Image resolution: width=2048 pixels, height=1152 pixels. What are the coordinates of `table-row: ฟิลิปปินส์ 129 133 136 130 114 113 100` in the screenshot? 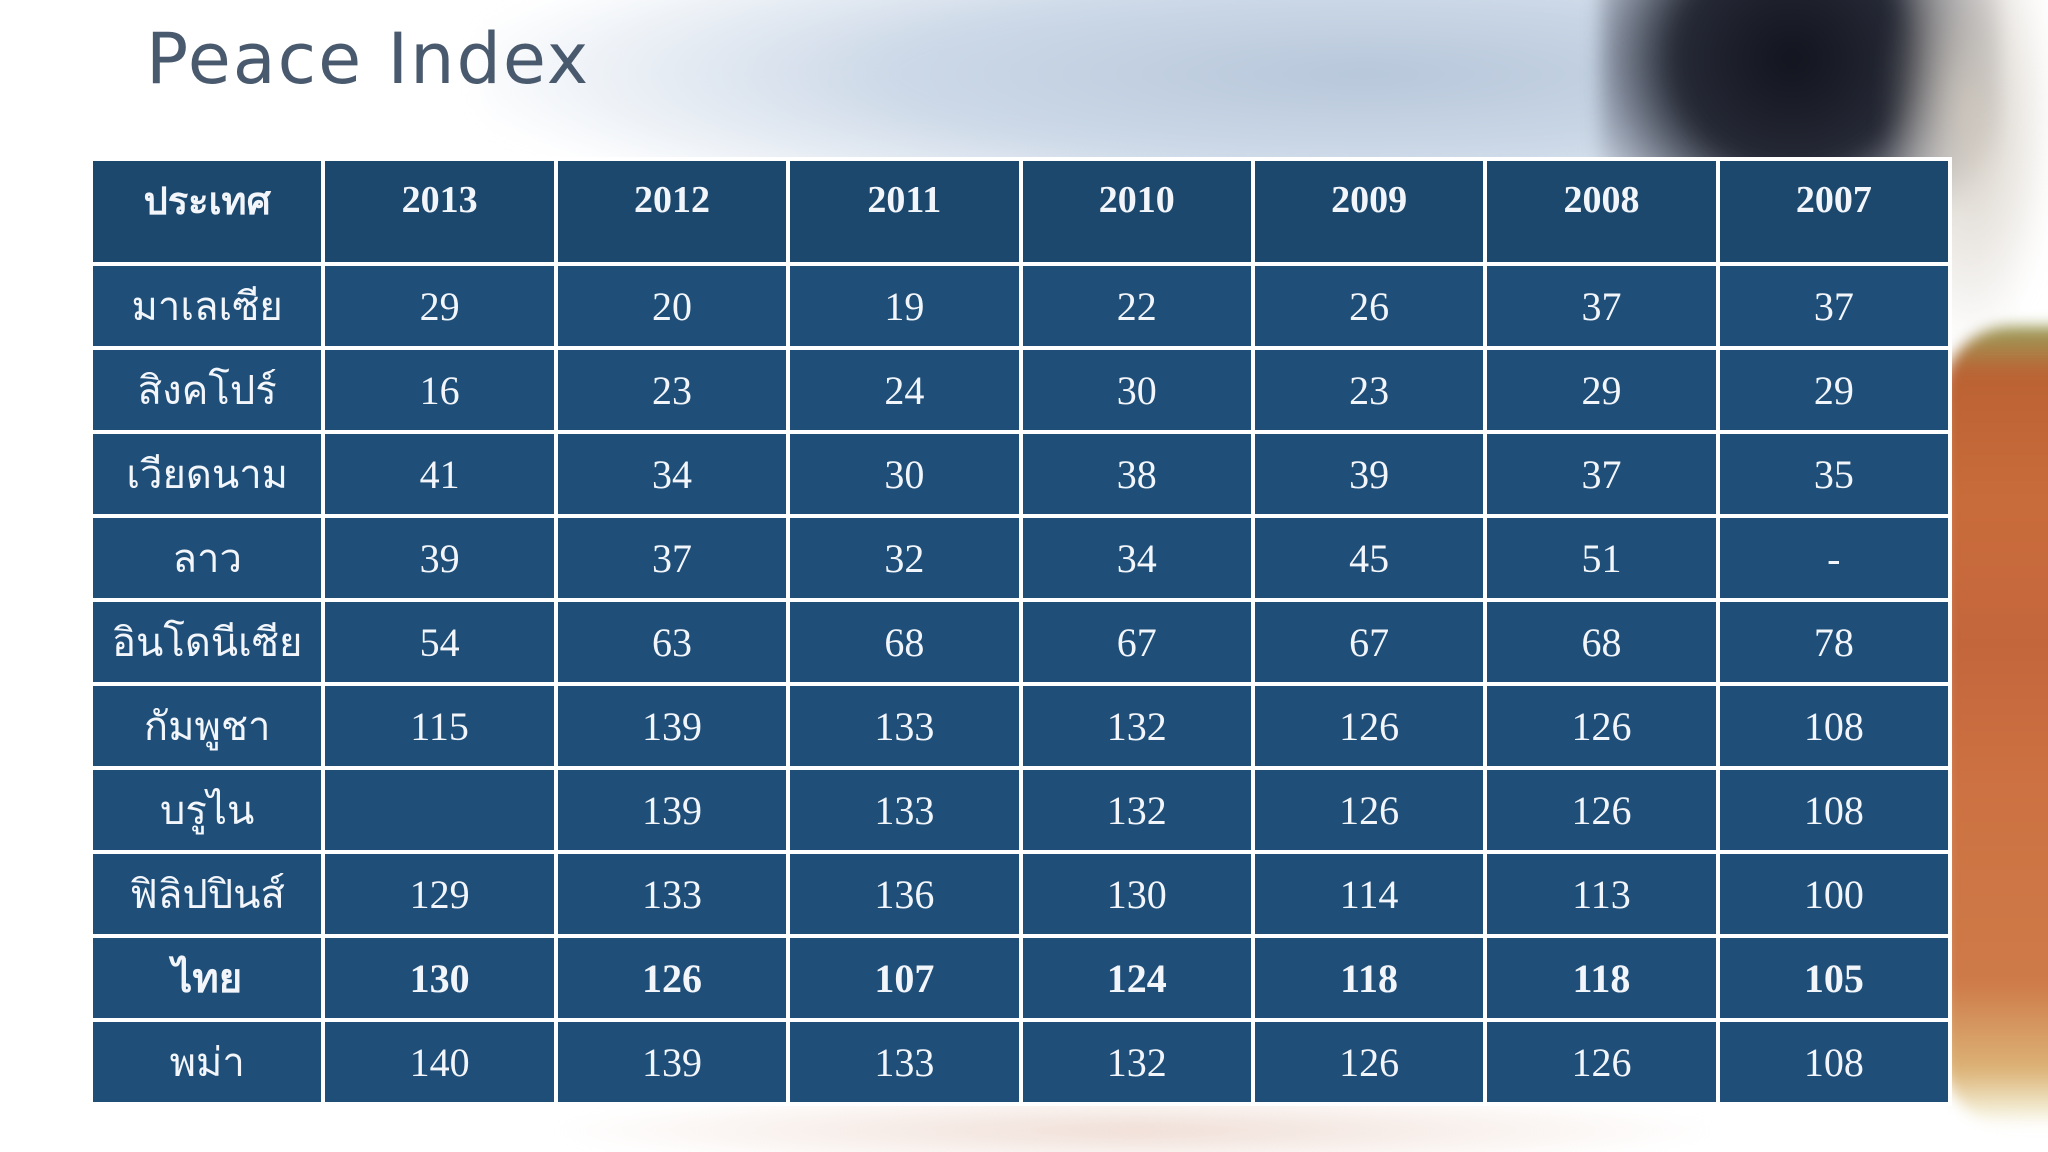 It's located at (1020, 894).